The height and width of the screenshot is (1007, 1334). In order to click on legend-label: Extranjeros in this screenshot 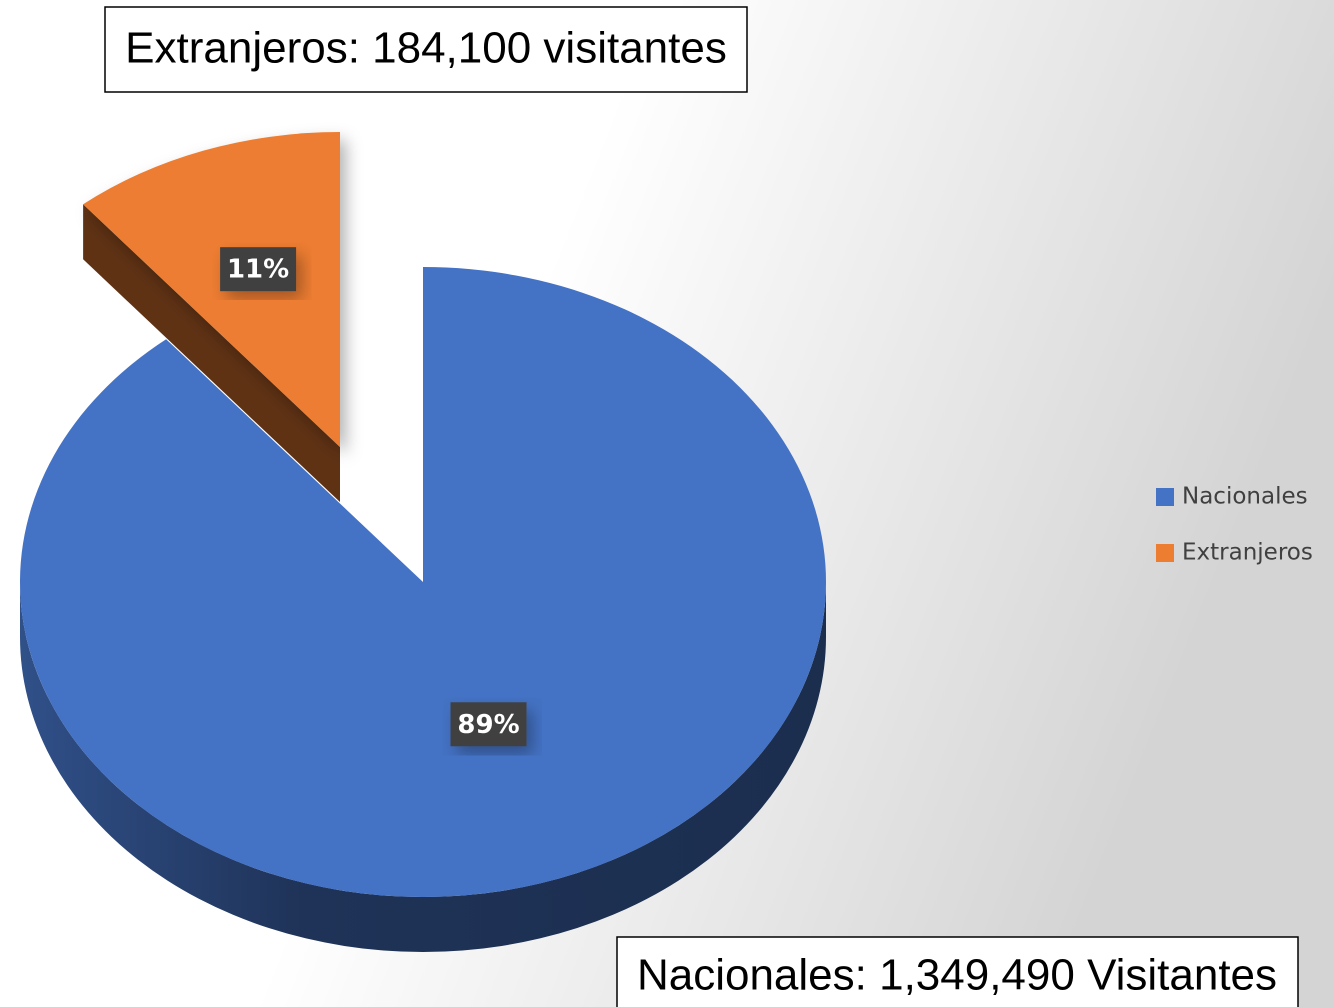, I will do `click(1247, 553)`.